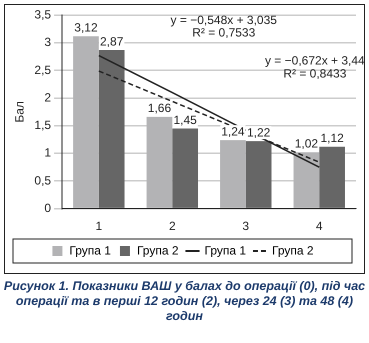 Image resolution: width=369 pixels, height=343 pixels. Describe the element at coordinates (112, 41) in the screenshot. I see `data-label: 2,87` at that location.